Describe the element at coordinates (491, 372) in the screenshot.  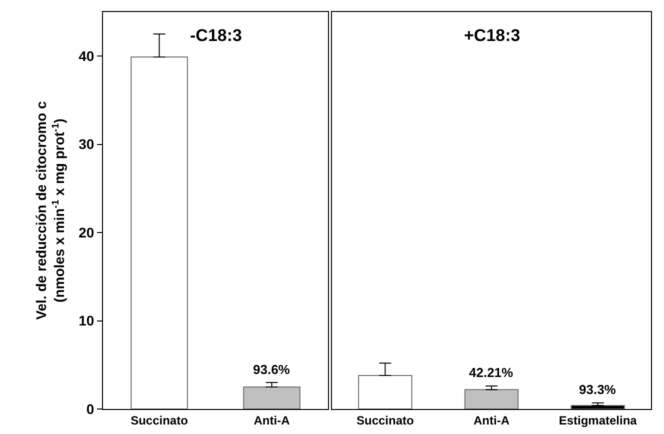
I see `annotation: 42.21%` at that location.